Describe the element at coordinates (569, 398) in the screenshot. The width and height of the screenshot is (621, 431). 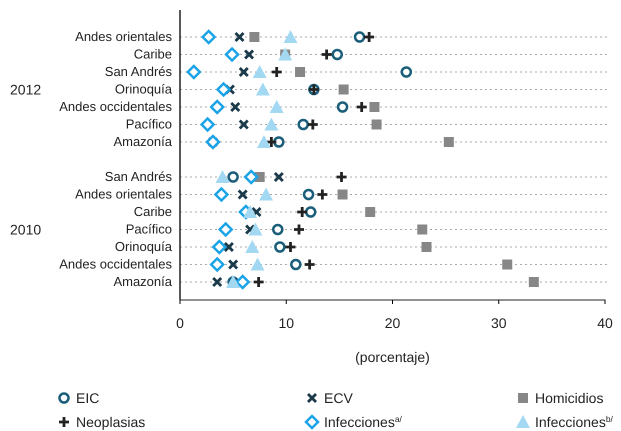
I see `legend-label: Homicidios` at that location.